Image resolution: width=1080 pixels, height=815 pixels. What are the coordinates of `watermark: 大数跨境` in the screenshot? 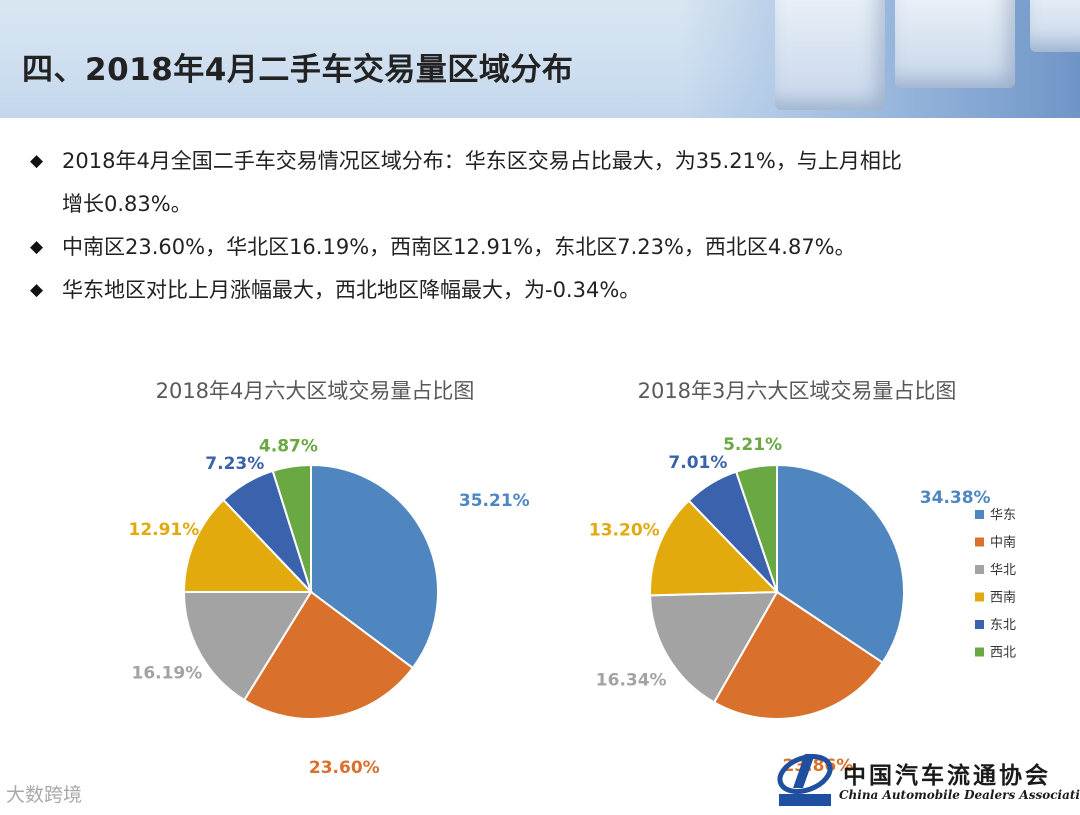 It's located at (44, 795).